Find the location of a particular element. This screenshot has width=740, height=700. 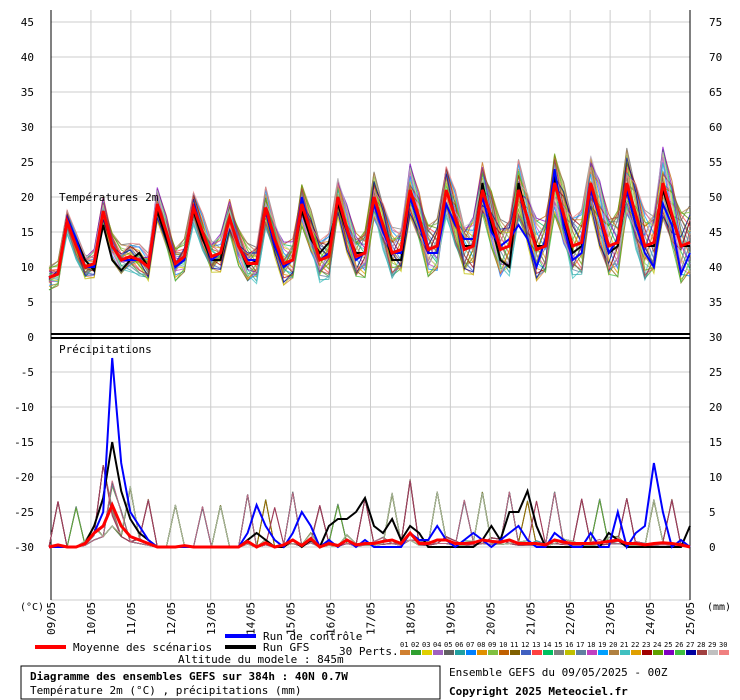

temperature-panel-label: Températures 2m is located at coordinates (109, 197).